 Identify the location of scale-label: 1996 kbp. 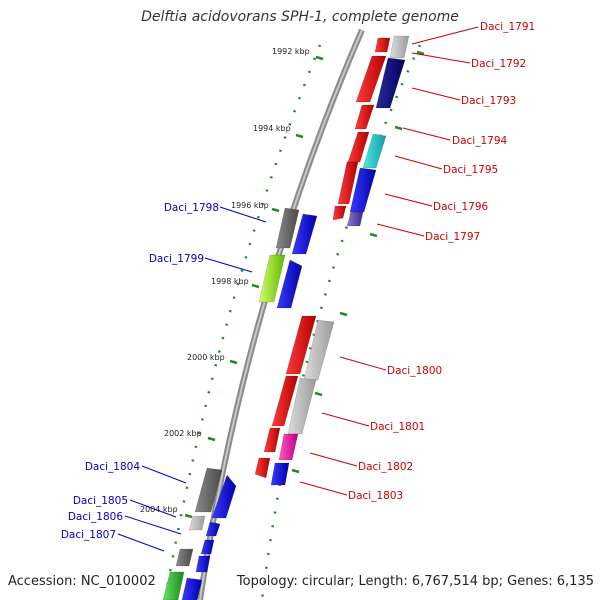
(250, 205).